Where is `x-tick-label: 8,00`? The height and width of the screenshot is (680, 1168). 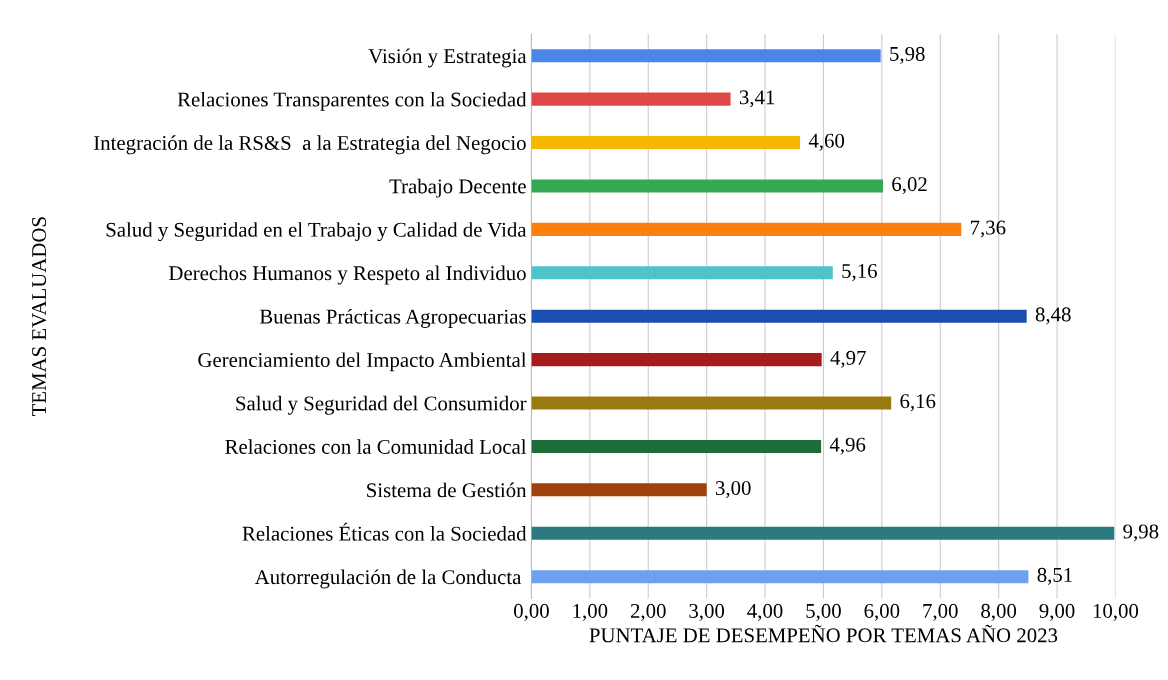
x-tick-label: 8,00 is located at coordinates (999, 612).